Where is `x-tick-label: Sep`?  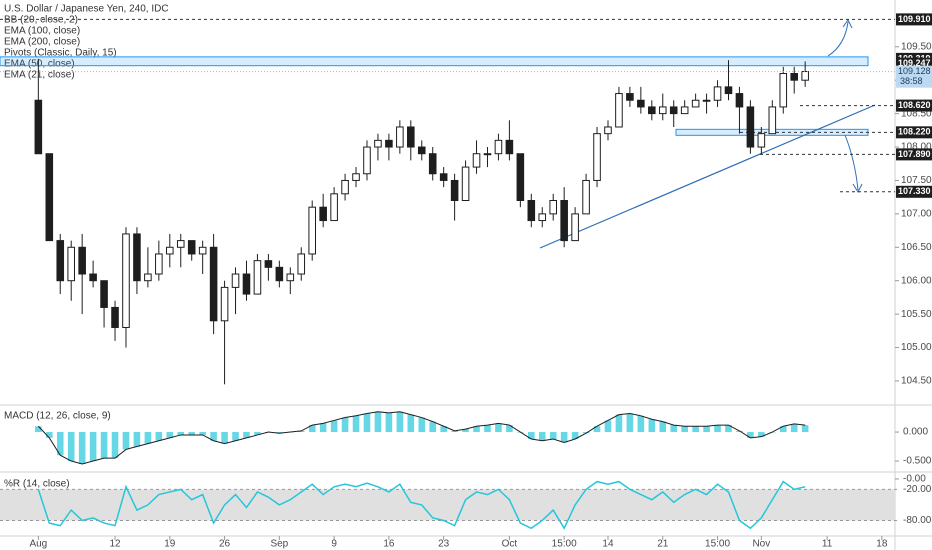 x-tick-label: Sep is located at coordinates (279, 544).